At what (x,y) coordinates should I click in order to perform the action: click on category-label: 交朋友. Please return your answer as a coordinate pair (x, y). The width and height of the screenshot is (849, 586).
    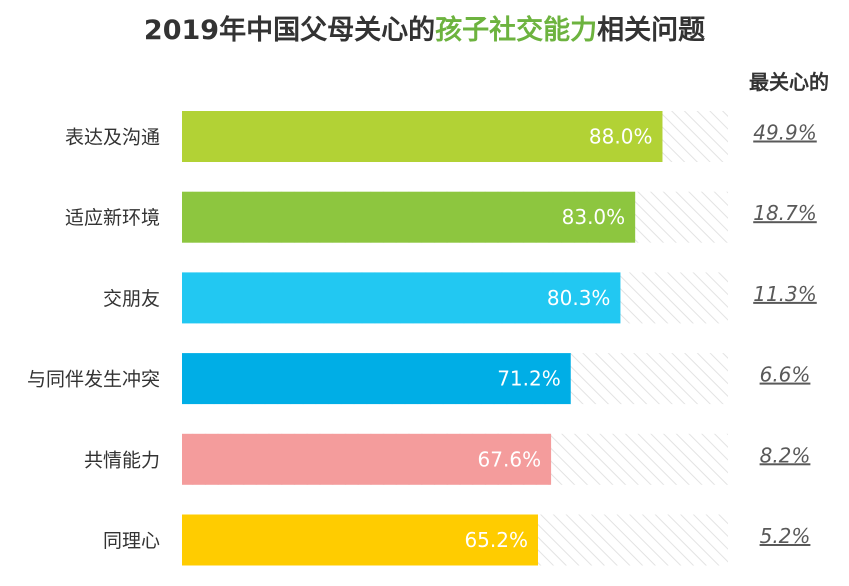
    Looking at the image, I should click on (131, 299).